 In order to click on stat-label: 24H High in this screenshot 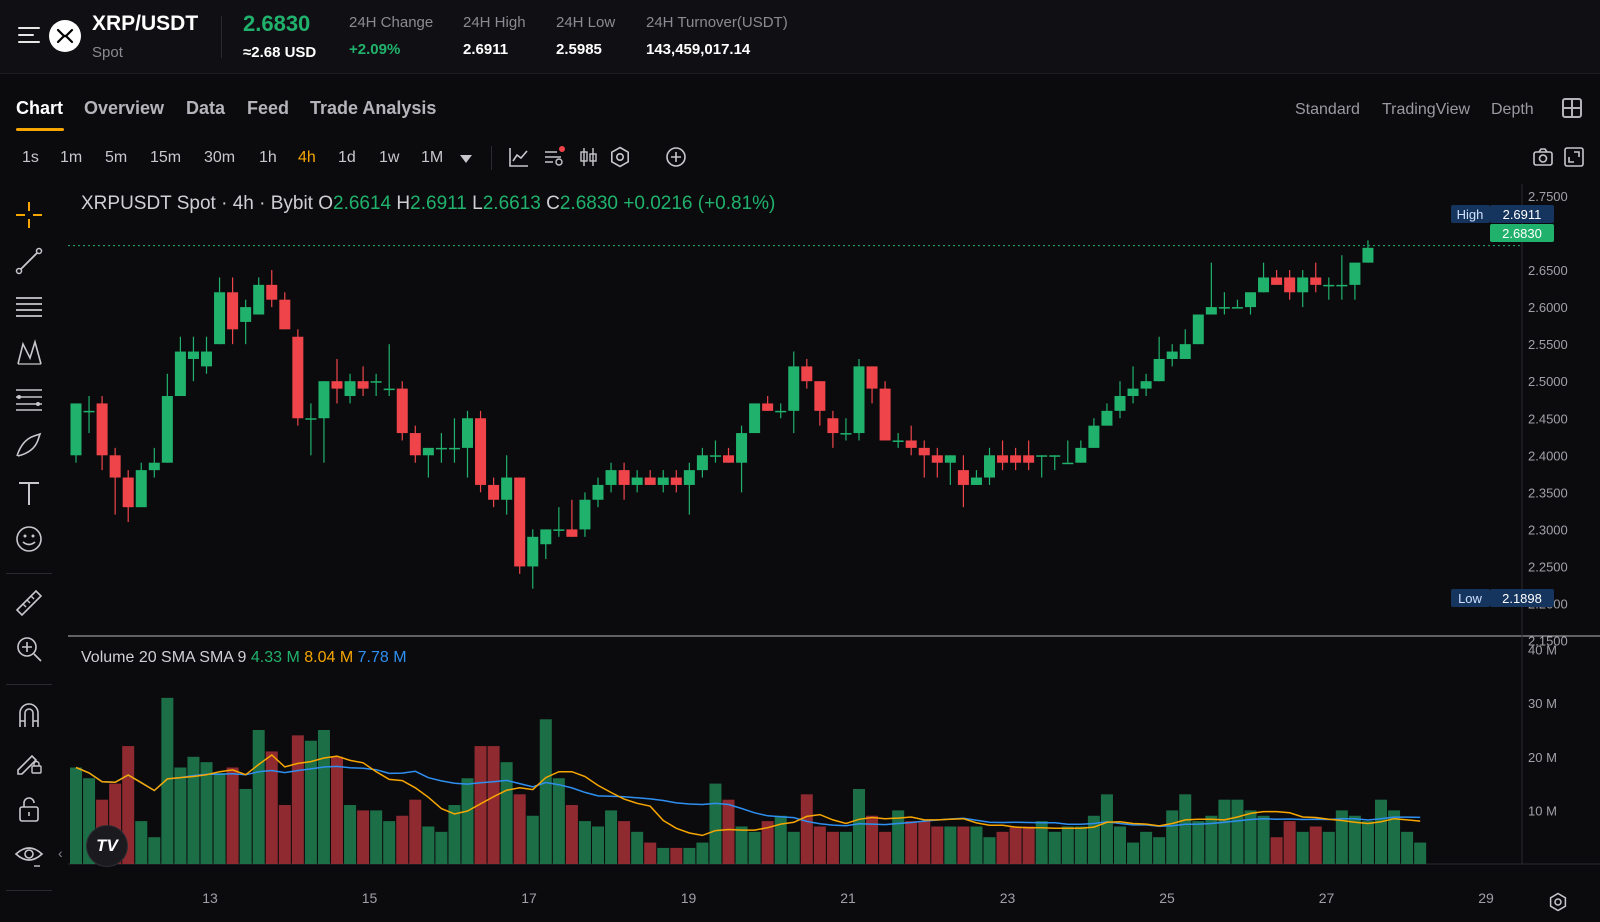, I will do `click(494, 22)`.